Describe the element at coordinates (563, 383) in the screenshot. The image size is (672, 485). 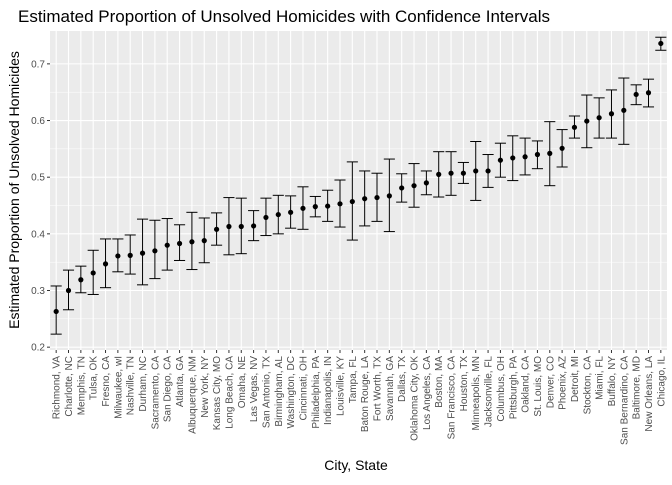
I see `x-tick-label: Phoenix, AZ` at that location.